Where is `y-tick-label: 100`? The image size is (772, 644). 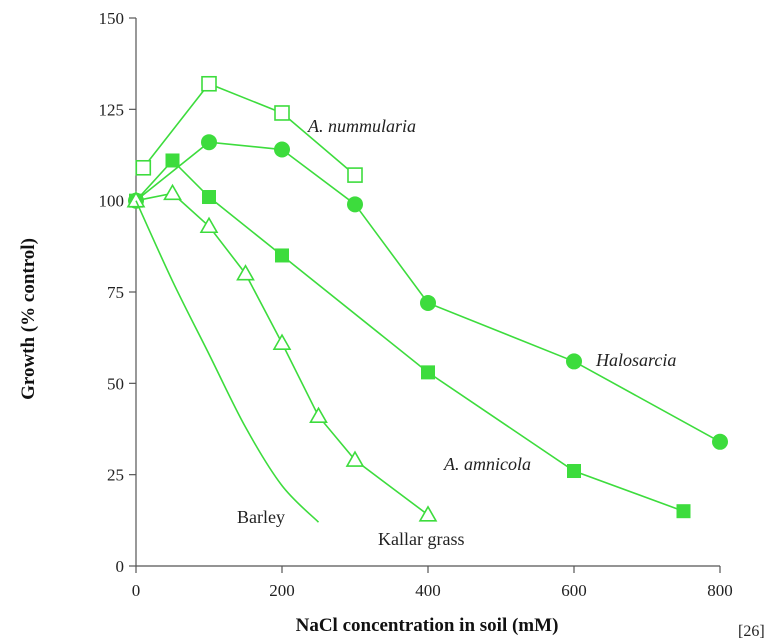
y-tick-label: 100 is located at coordinates (112, 201).